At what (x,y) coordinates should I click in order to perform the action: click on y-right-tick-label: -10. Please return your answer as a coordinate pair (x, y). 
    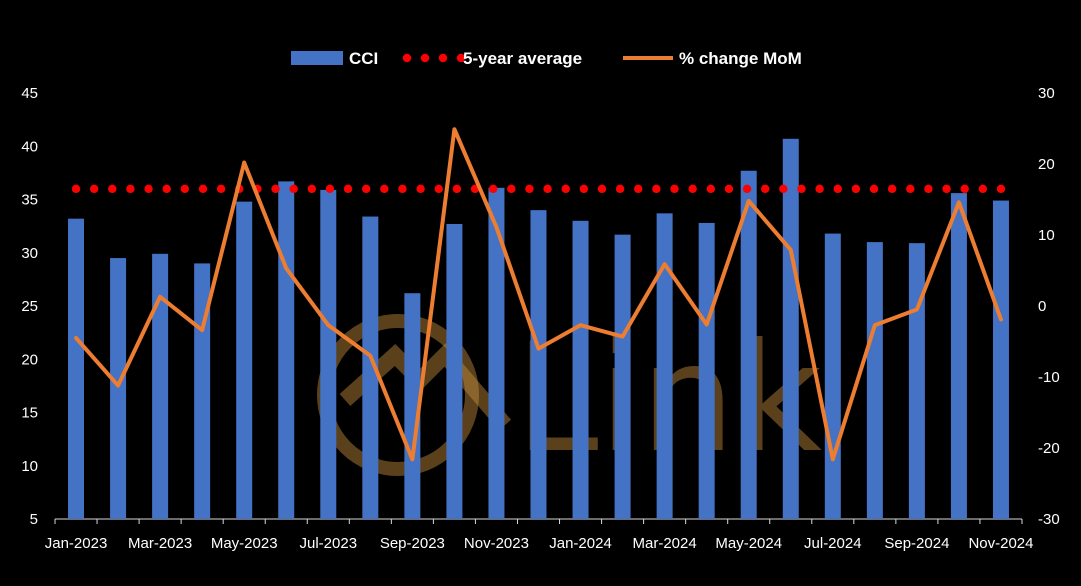
    Looking at the image, I should click on (1049, 377).